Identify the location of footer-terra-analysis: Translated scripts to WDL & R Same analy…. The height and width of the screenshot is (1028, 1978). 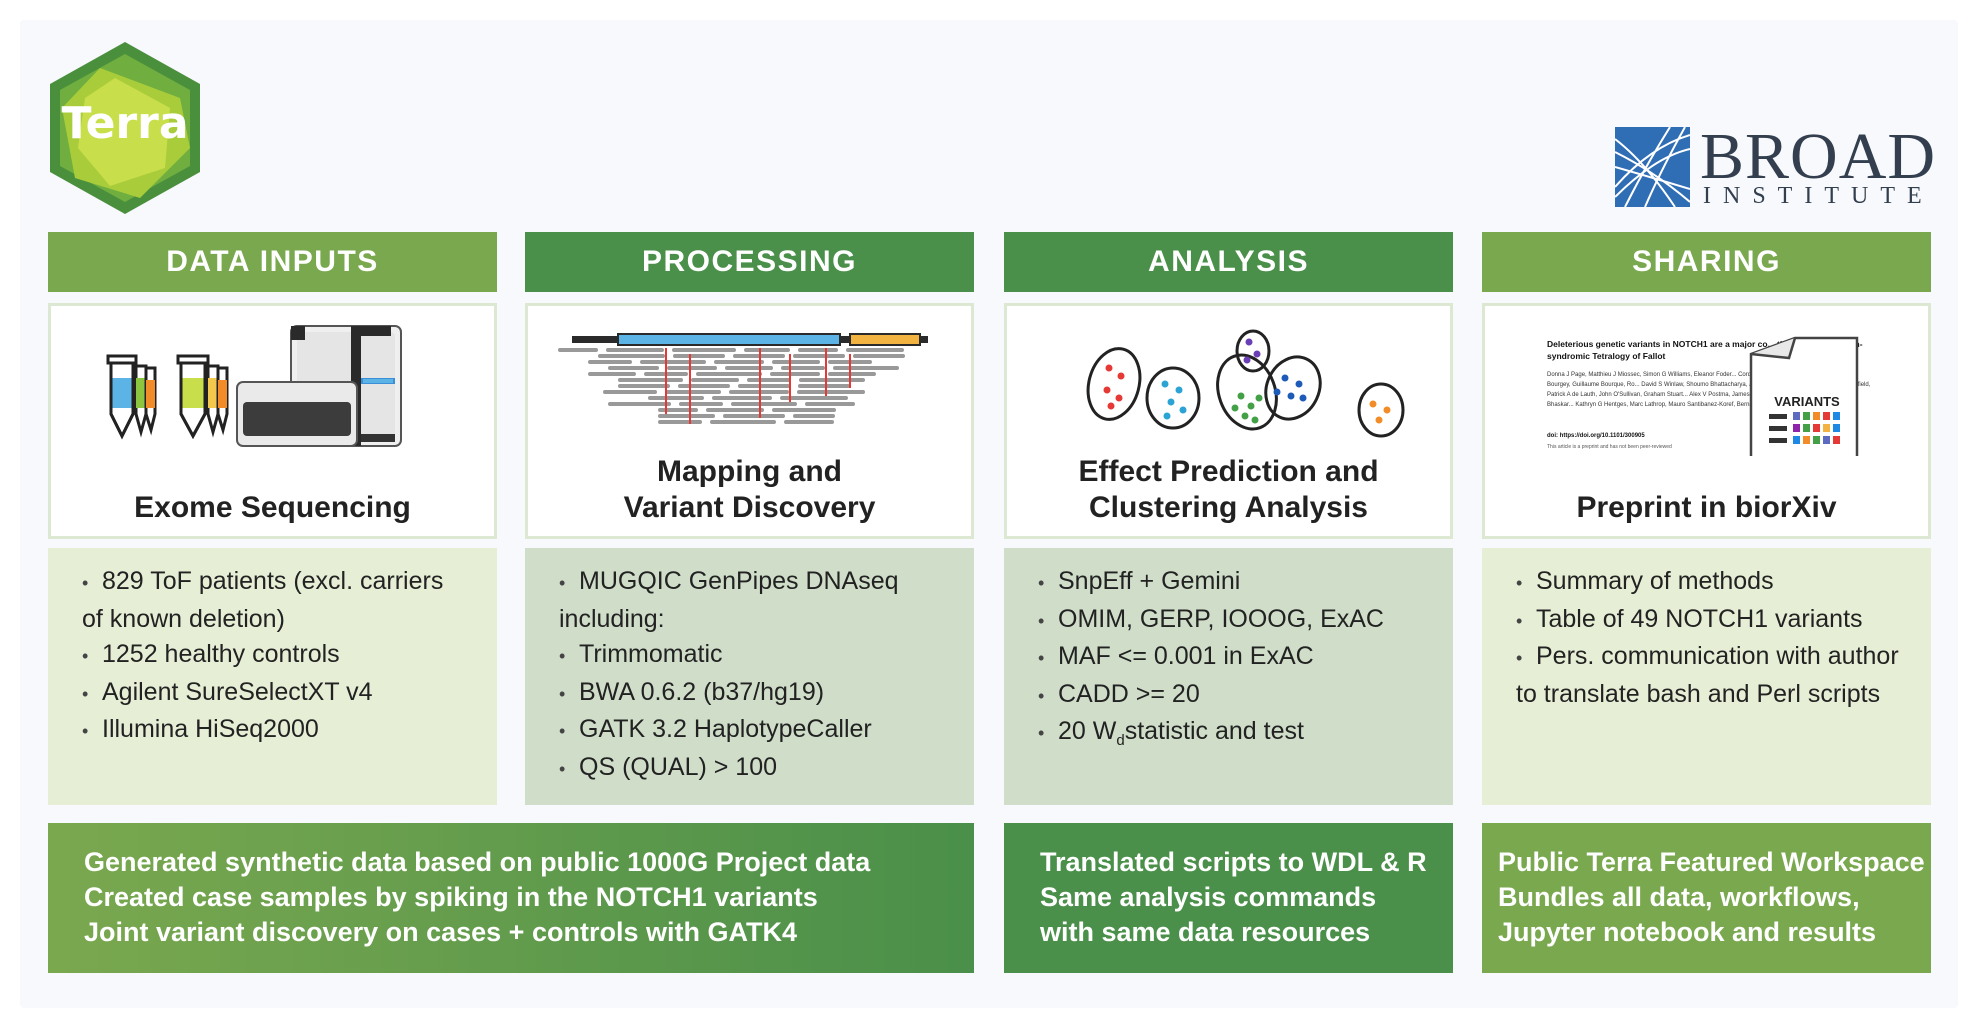
(1228, 898).